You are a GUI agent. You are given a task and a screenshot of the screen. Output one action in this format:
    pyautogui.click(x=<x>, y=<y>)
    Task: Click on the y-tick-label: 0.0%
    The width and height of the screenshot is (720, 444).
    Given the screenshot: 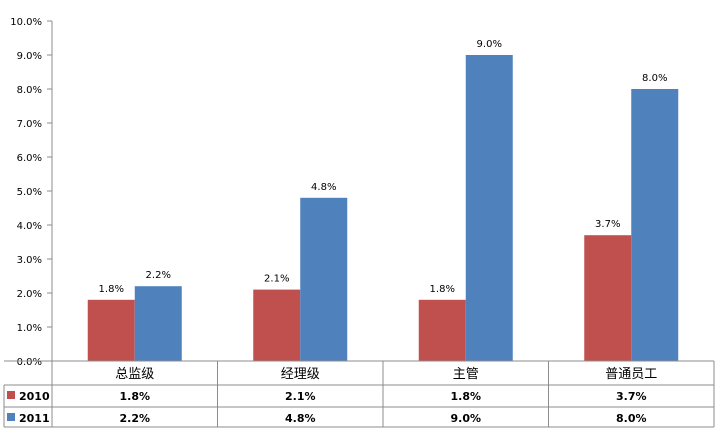 What is the action you would take?
    pyautogui.click(x=29, y=362)
    